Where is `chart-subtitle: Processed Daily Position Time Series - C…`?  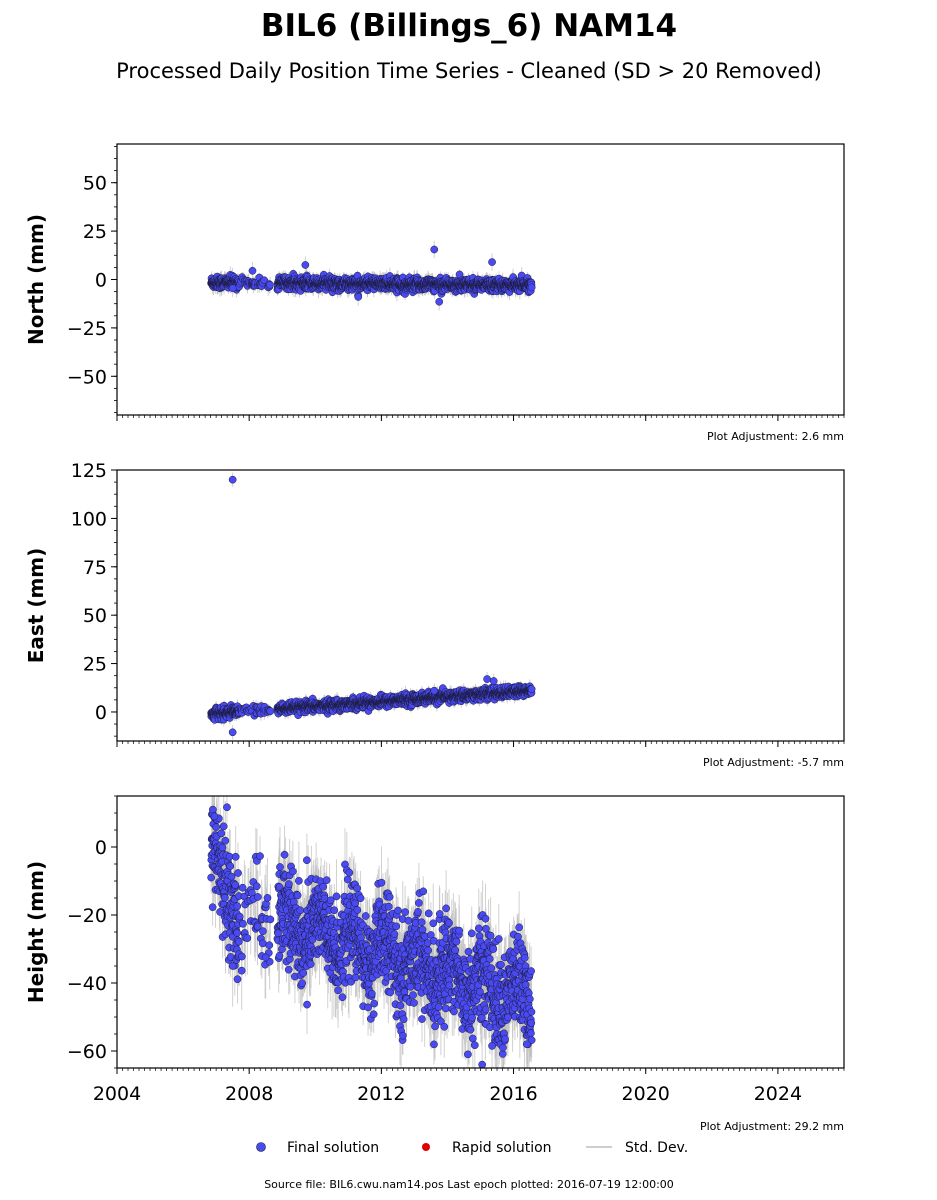 chart-subtitle: Processed Daily Position Time Series - C… is located at coordinates (469, 71).